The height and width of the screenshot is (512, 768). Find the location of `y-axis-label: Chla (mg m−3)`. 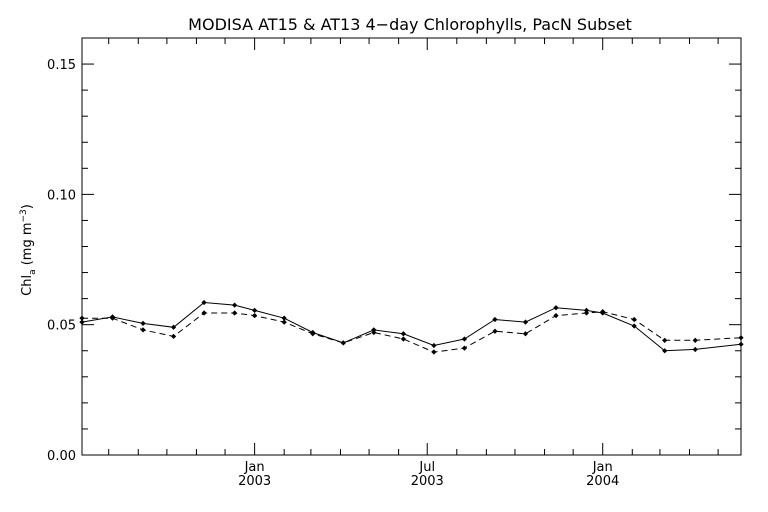

y-axis-label: Chla (mg m−3) is located at coordinates (28, 250).